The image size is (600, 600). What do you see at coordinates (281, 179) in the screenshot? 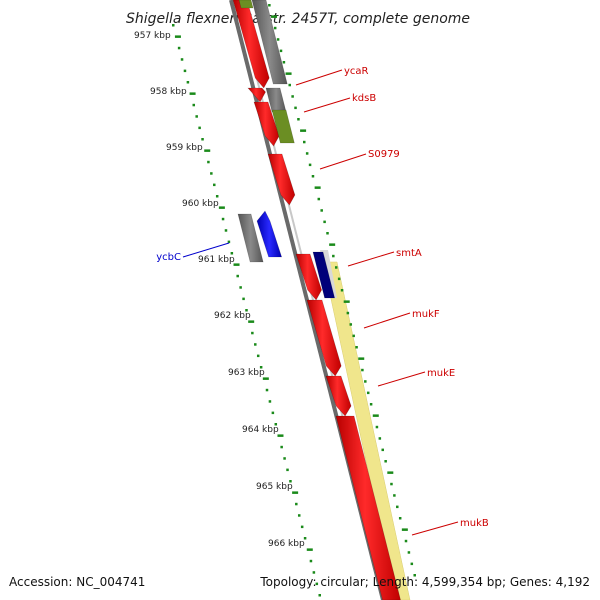
I see `gene-arrow-S0979` at bounding box center [281, 179].